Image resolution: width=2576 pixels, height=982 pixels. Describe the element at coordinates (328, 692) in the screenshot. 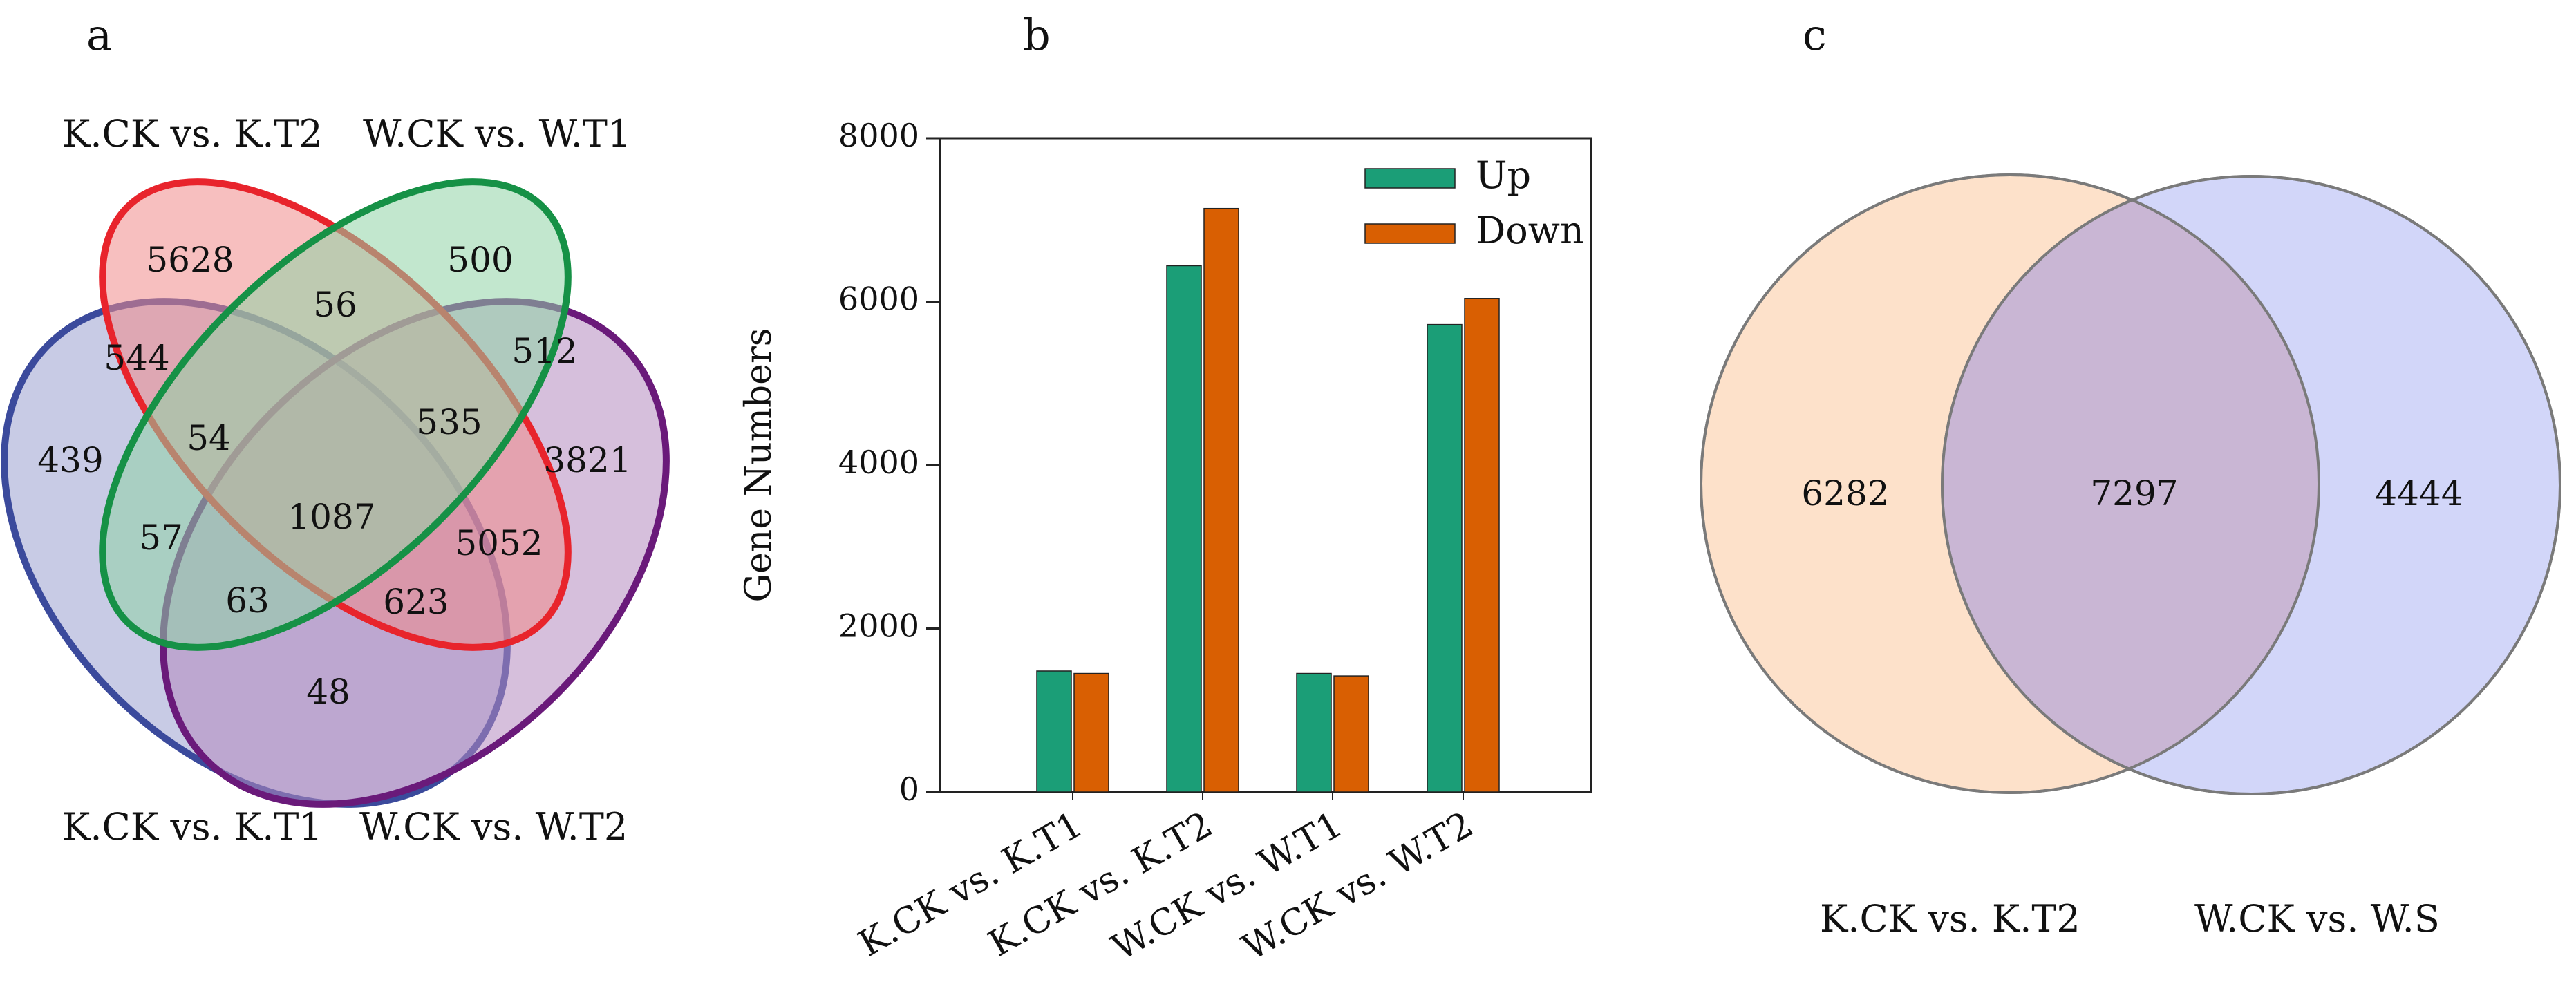

I see `venn-a-region-k-t1-w-t2: 48` at that location.